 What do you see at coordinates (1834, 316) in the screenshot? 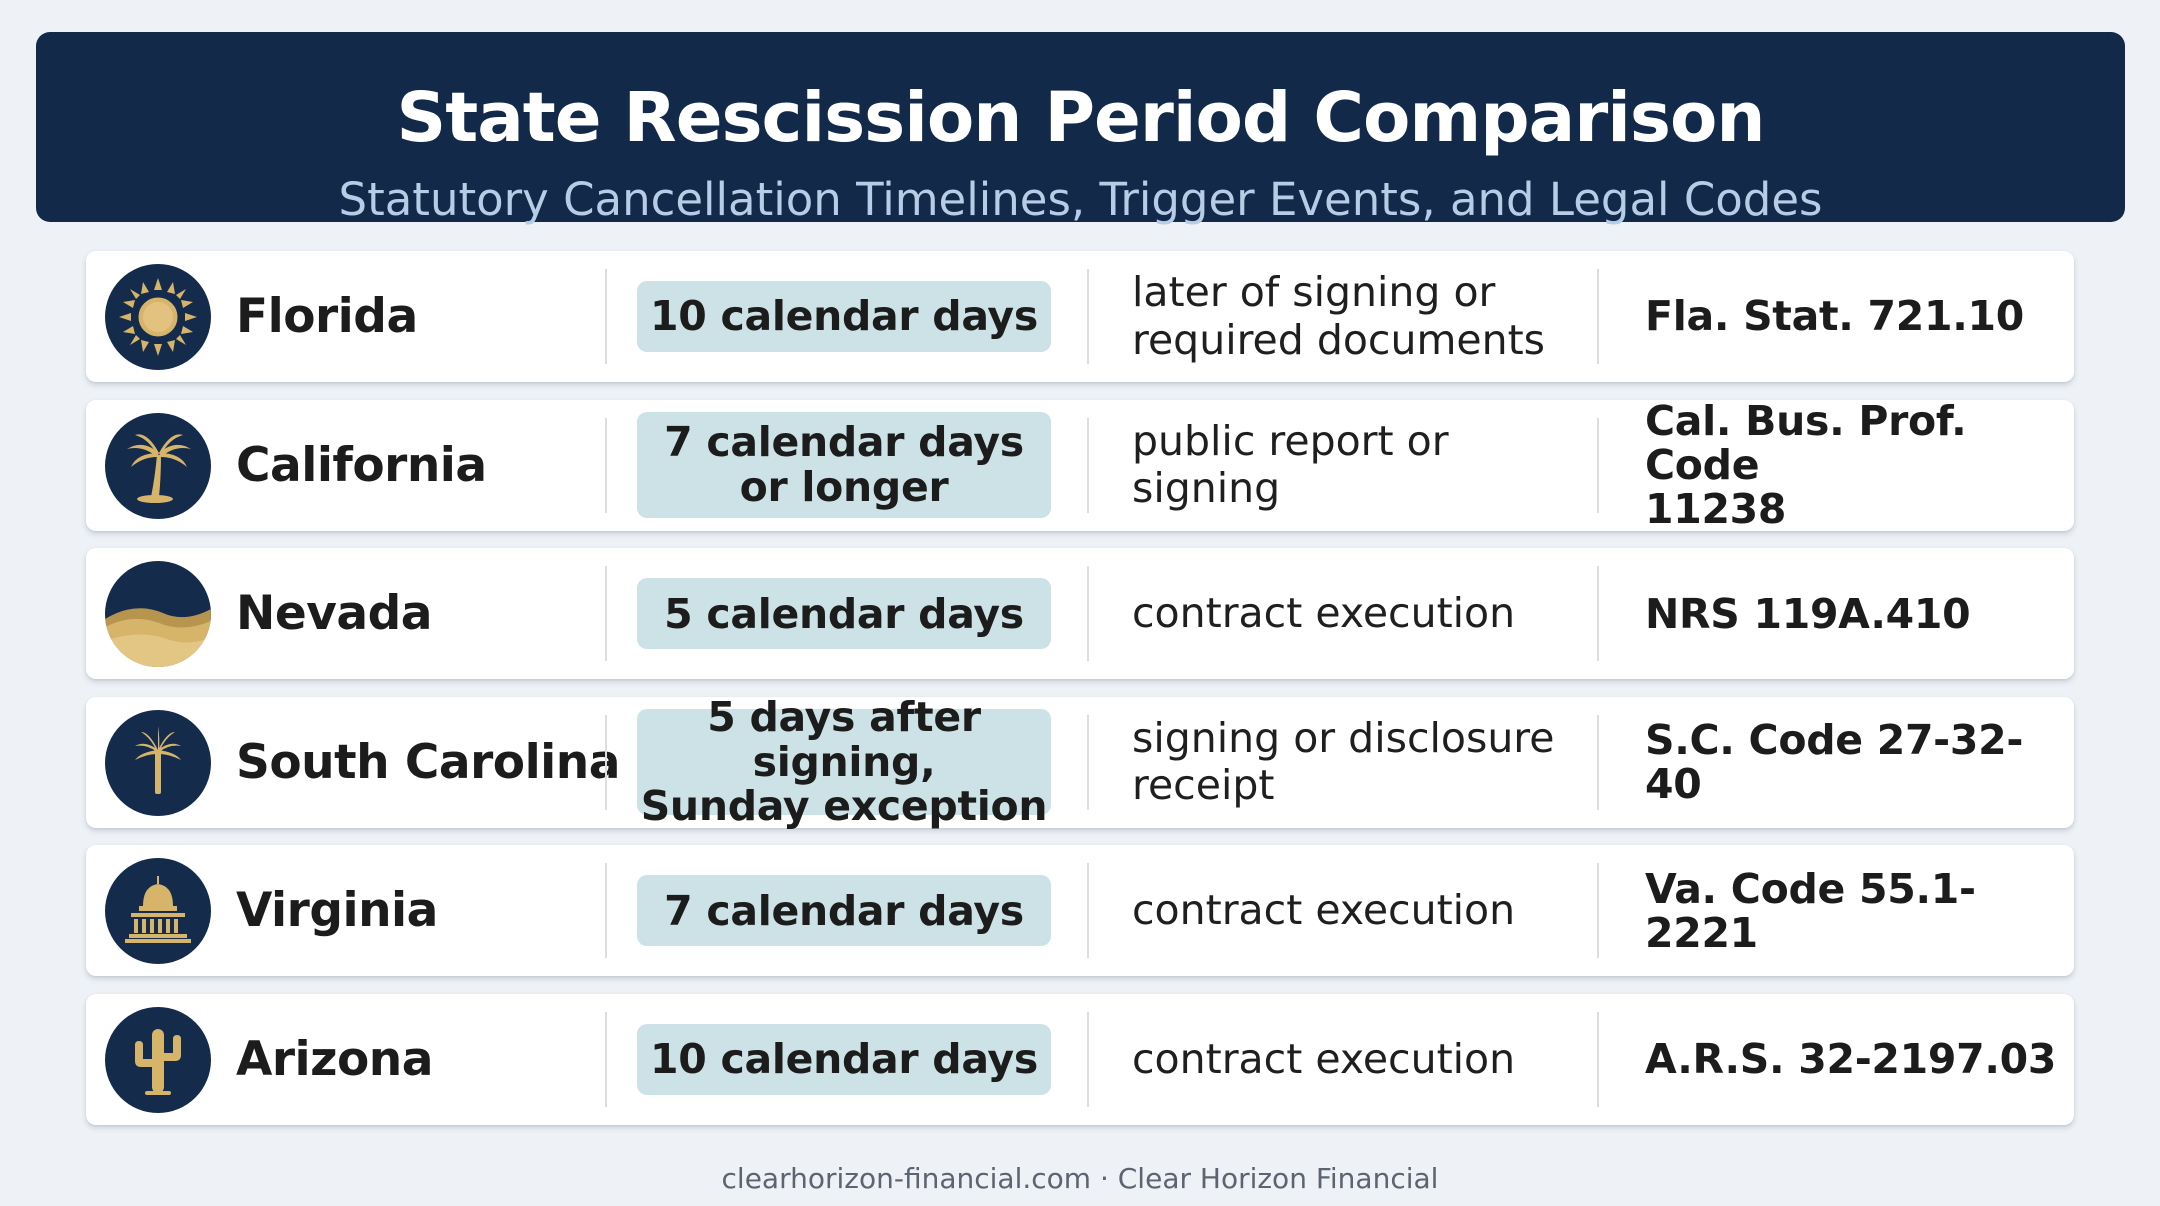
I see `legal-code: Fla. Stat. 721.10` at bounding box center [1834, 316].